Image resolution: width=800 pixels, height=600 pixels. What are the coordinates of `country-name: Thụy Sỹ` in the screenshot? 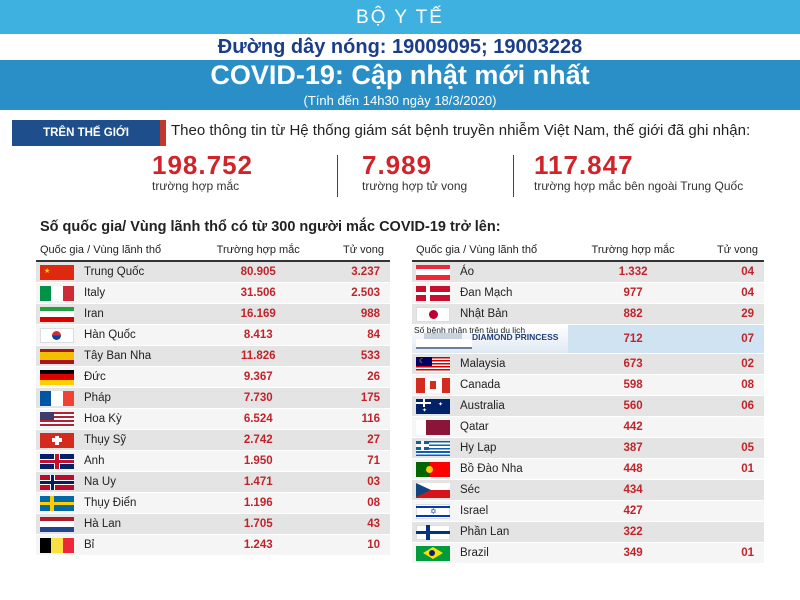 It's located at (138, 440).